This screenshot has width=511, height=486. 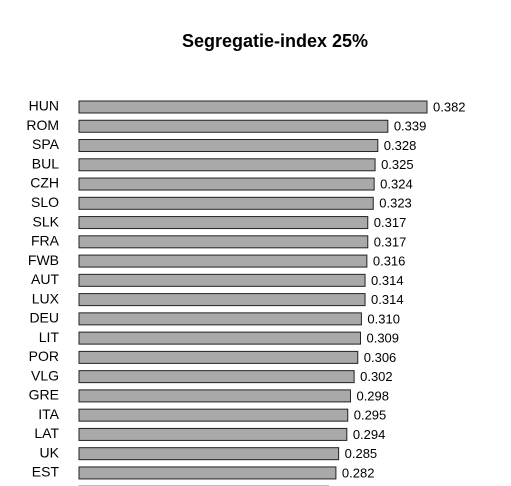 I want to click on value-label: 0.328, so click(x=400, y=145).